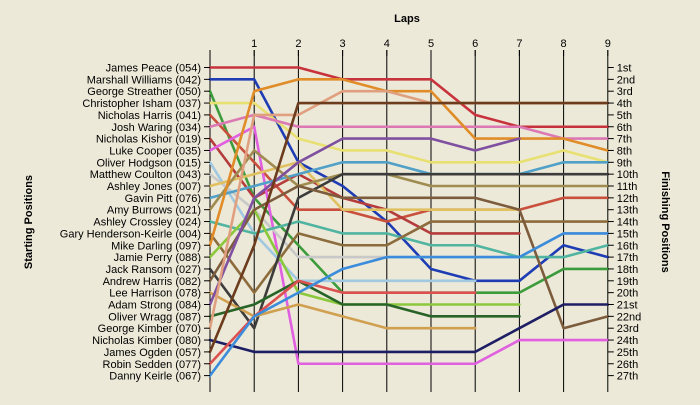  What do you see at coordinates (149, 116) in the screenshot?
I see `starting-position-label: Nicholas Harris (041)` at bounding box center [149, 116].